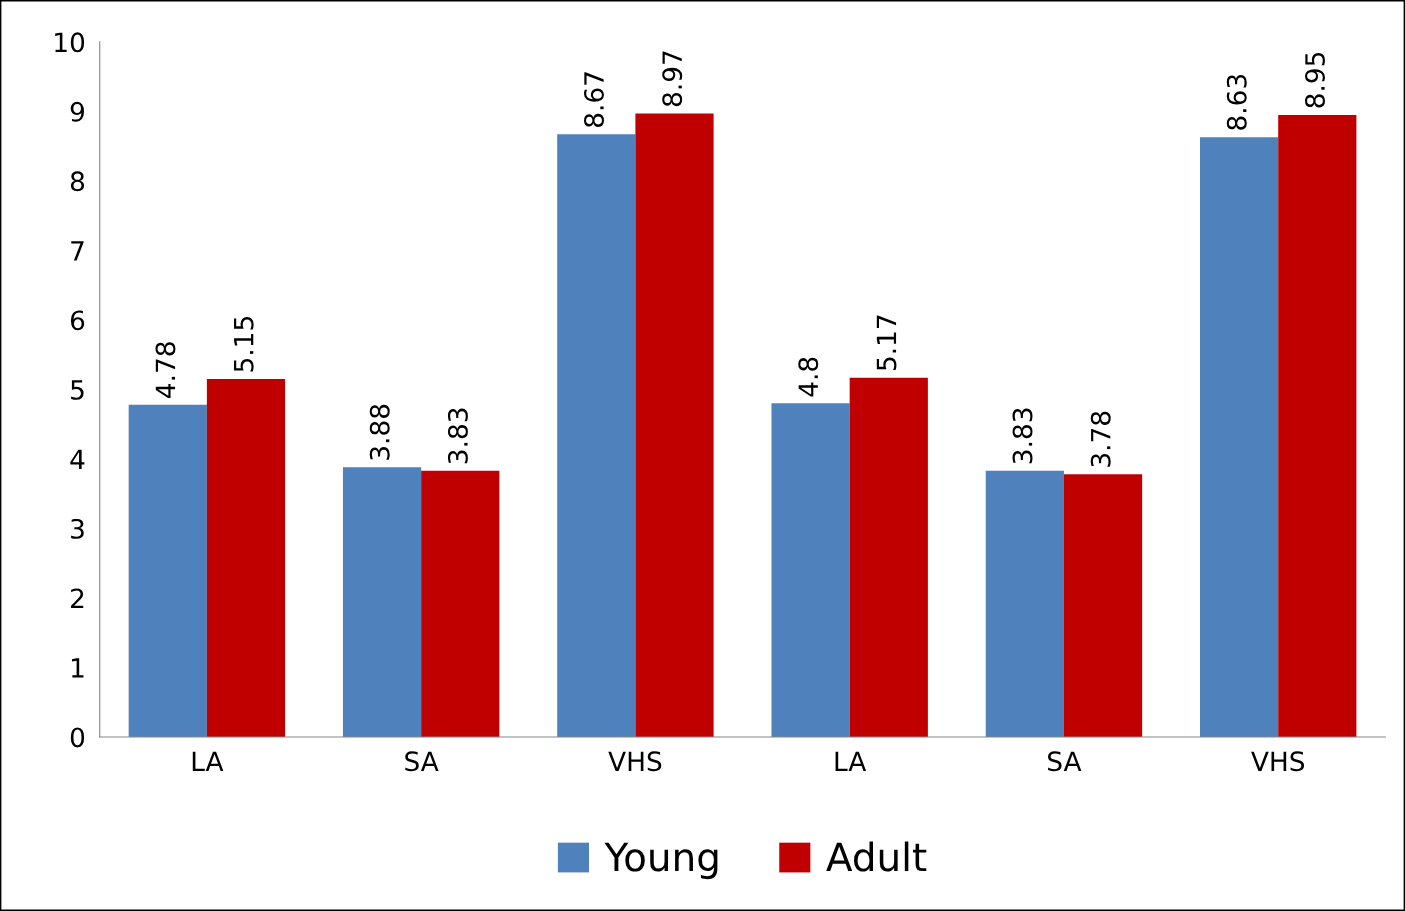 This screenshot has height=911, width=1405. I want to click on y-tick-label: 8, so click(77, 181).